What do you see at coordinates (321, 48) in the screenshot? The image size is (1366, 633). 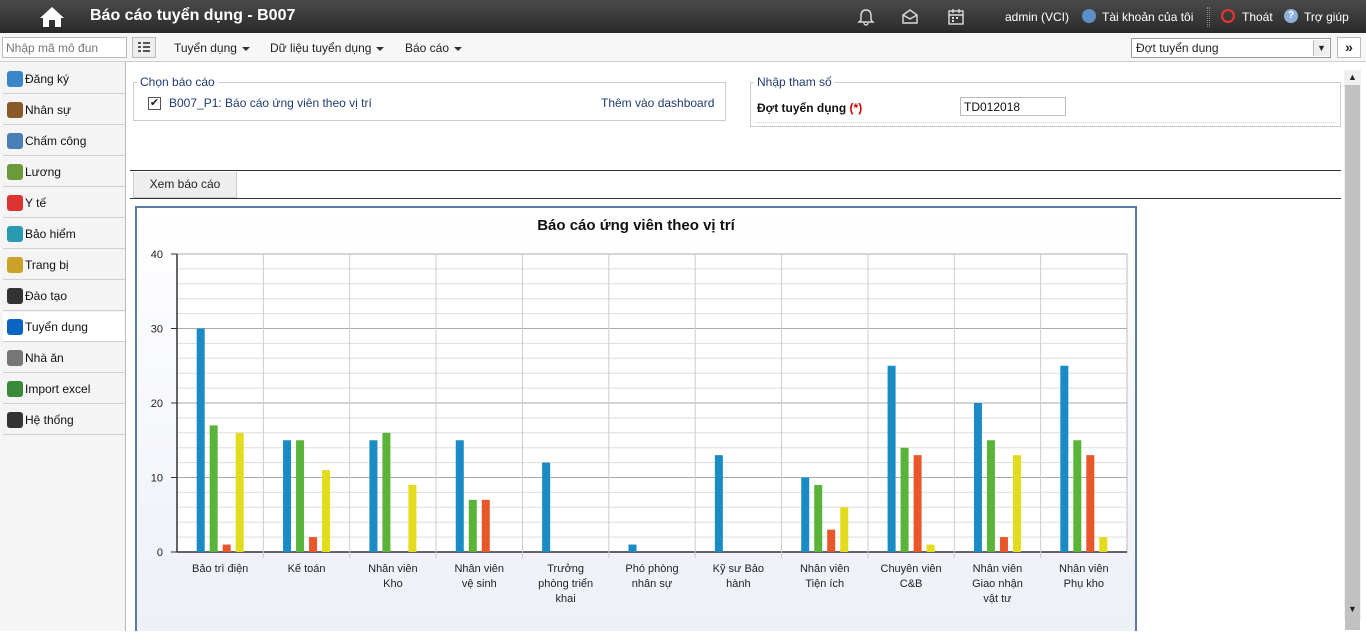 I see `menu-label: Dữ liệu tuyển dụng` at bounding box center [321, 48].